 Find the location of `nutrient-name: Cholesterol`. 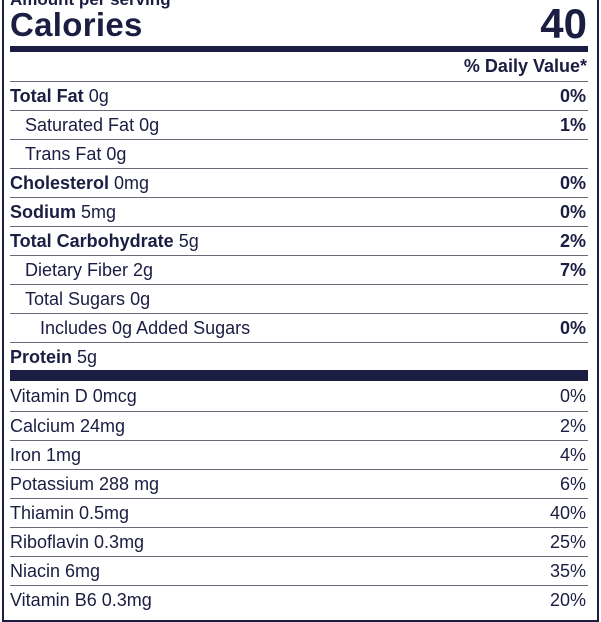

nutrient-name: Cholesterol is located at coordinates (60, 183).